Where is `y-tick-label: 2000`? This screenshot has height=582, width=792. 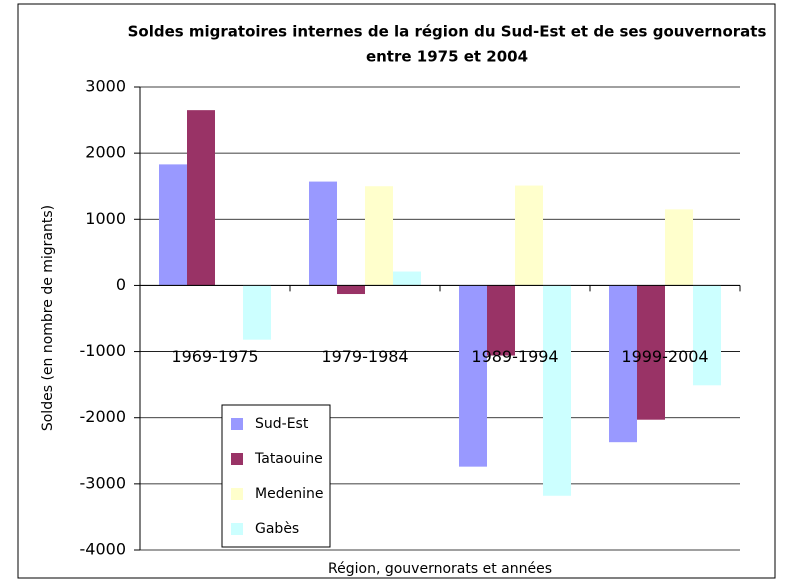
y-tick-label: 2000 is located at coordinates (105, 152).